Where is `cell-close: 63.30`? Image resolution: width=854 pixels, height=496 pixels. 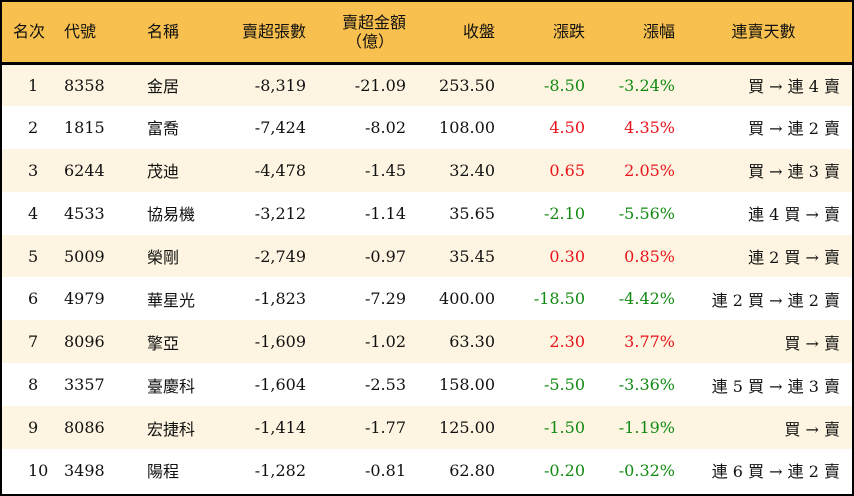
cell-close: 63.30 is located at coordinates (472, 342).